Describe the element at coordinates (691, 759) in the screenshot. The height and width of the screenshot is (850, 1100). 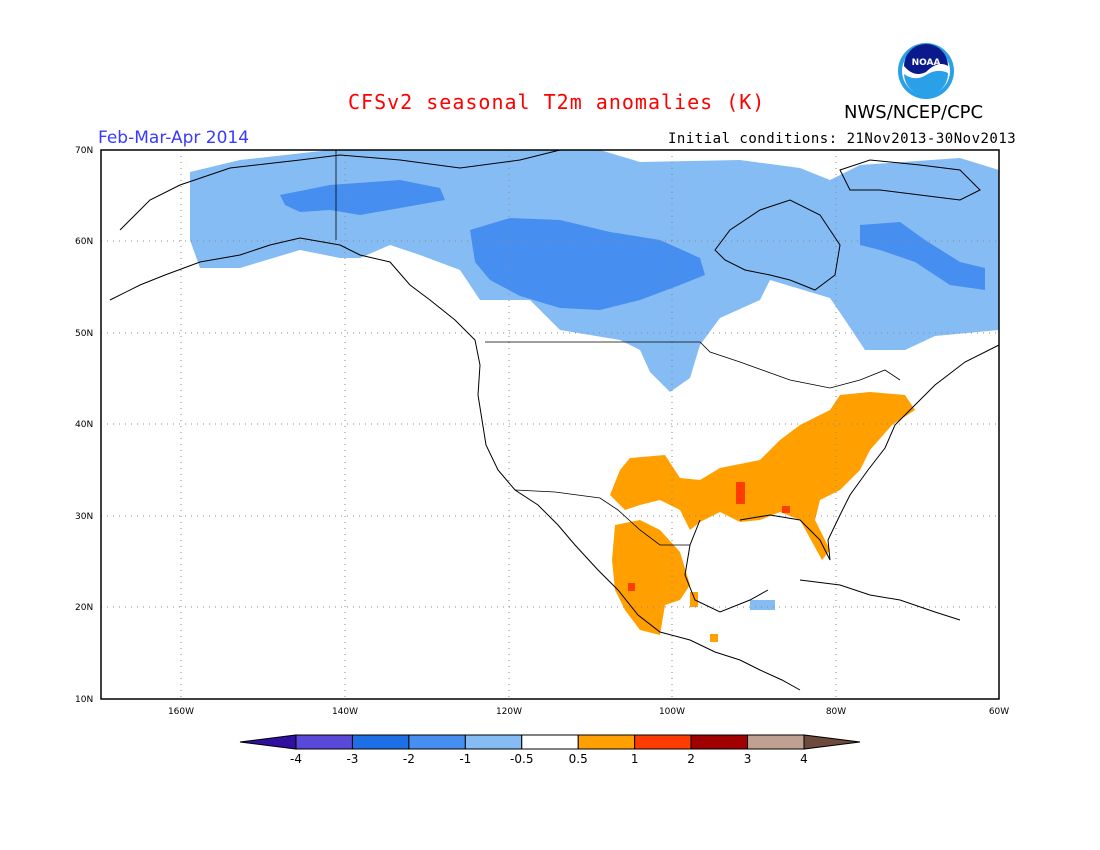
I see `colorbar-tick-label: 2` at that location.